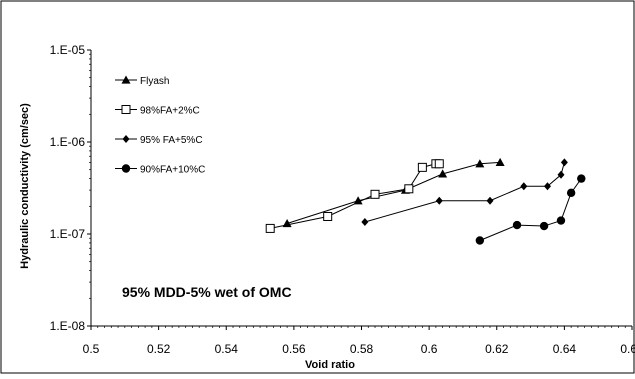  I want to click on series-layer, so click(425, 201).